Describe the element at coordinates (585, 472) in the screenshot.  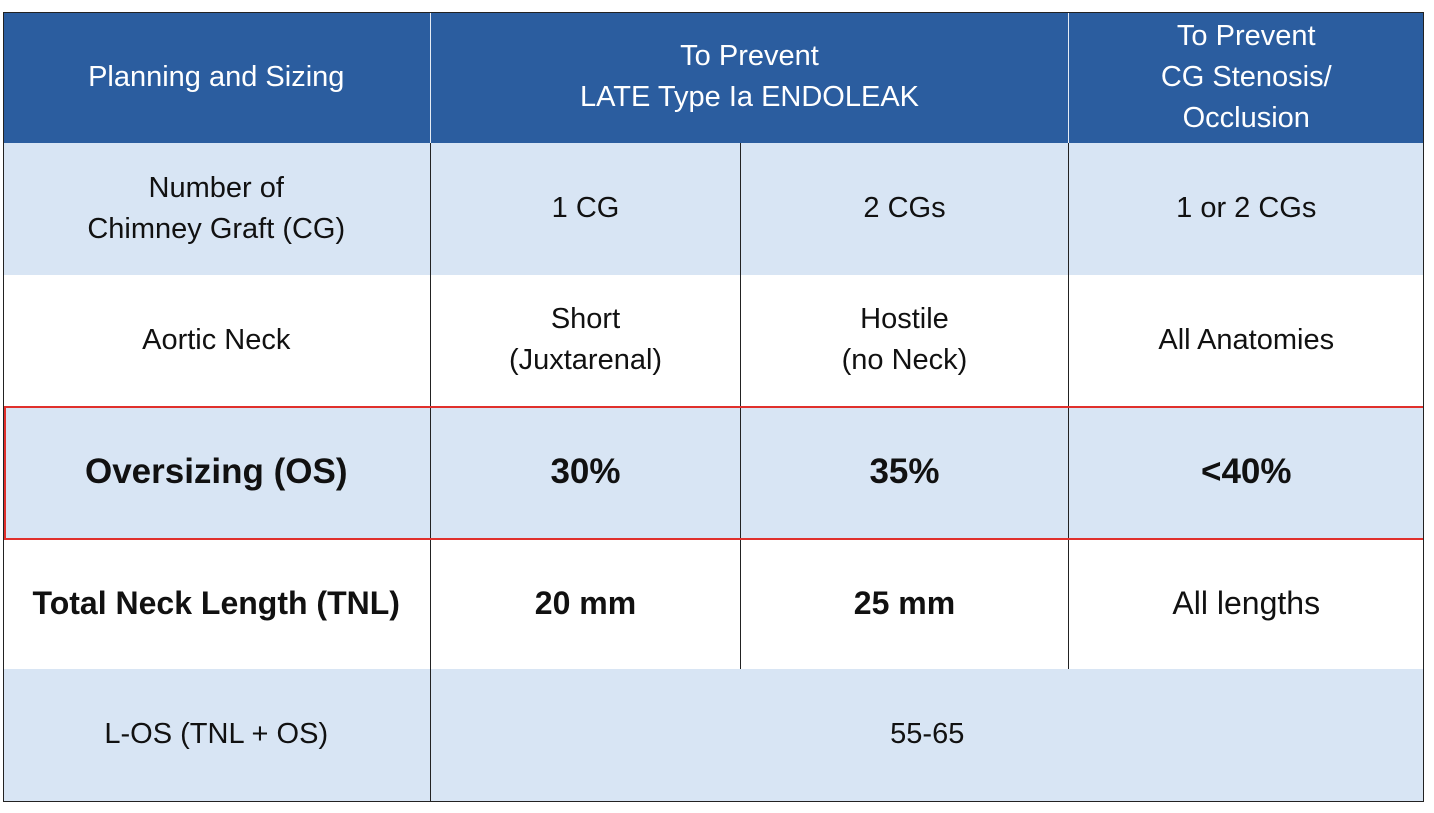
I see `os-value-1: 30%` at that location.